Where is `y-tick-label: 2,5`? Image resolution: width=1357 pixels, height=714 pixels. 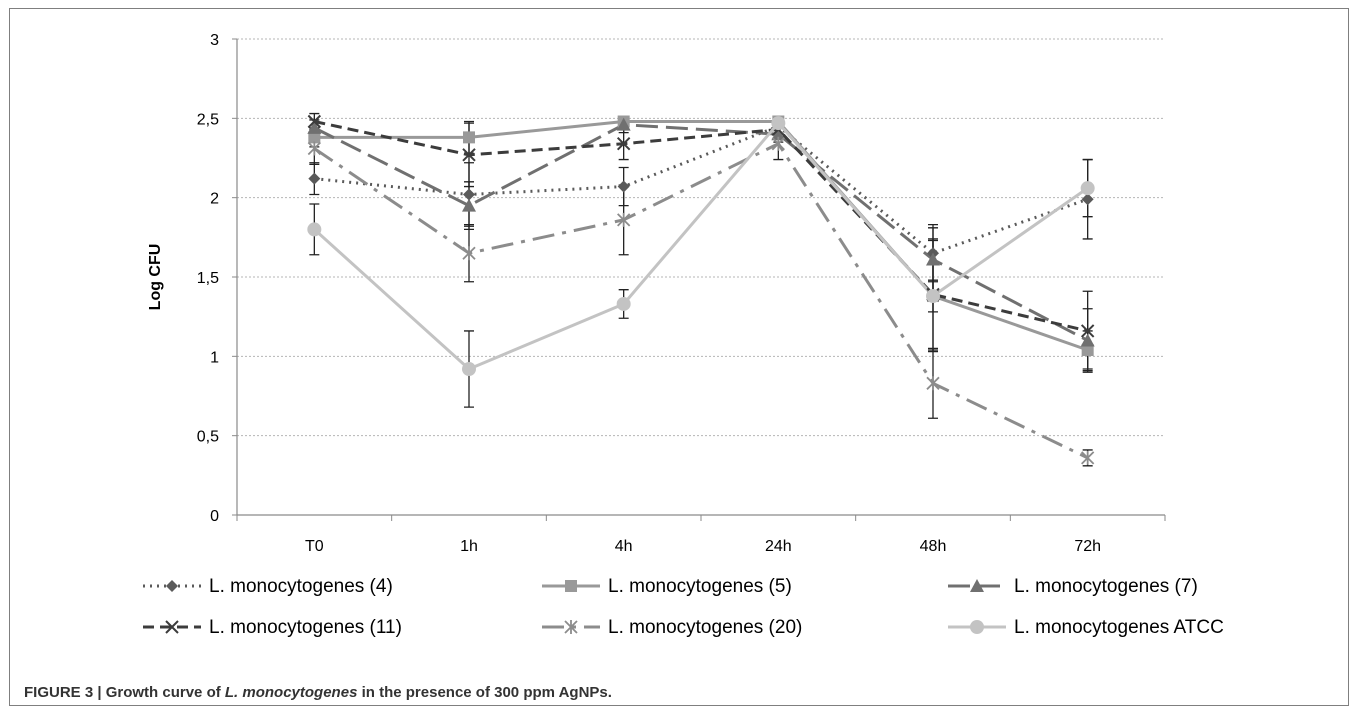 y-tick-label: 2,5 is located at coordinates (208, 119).